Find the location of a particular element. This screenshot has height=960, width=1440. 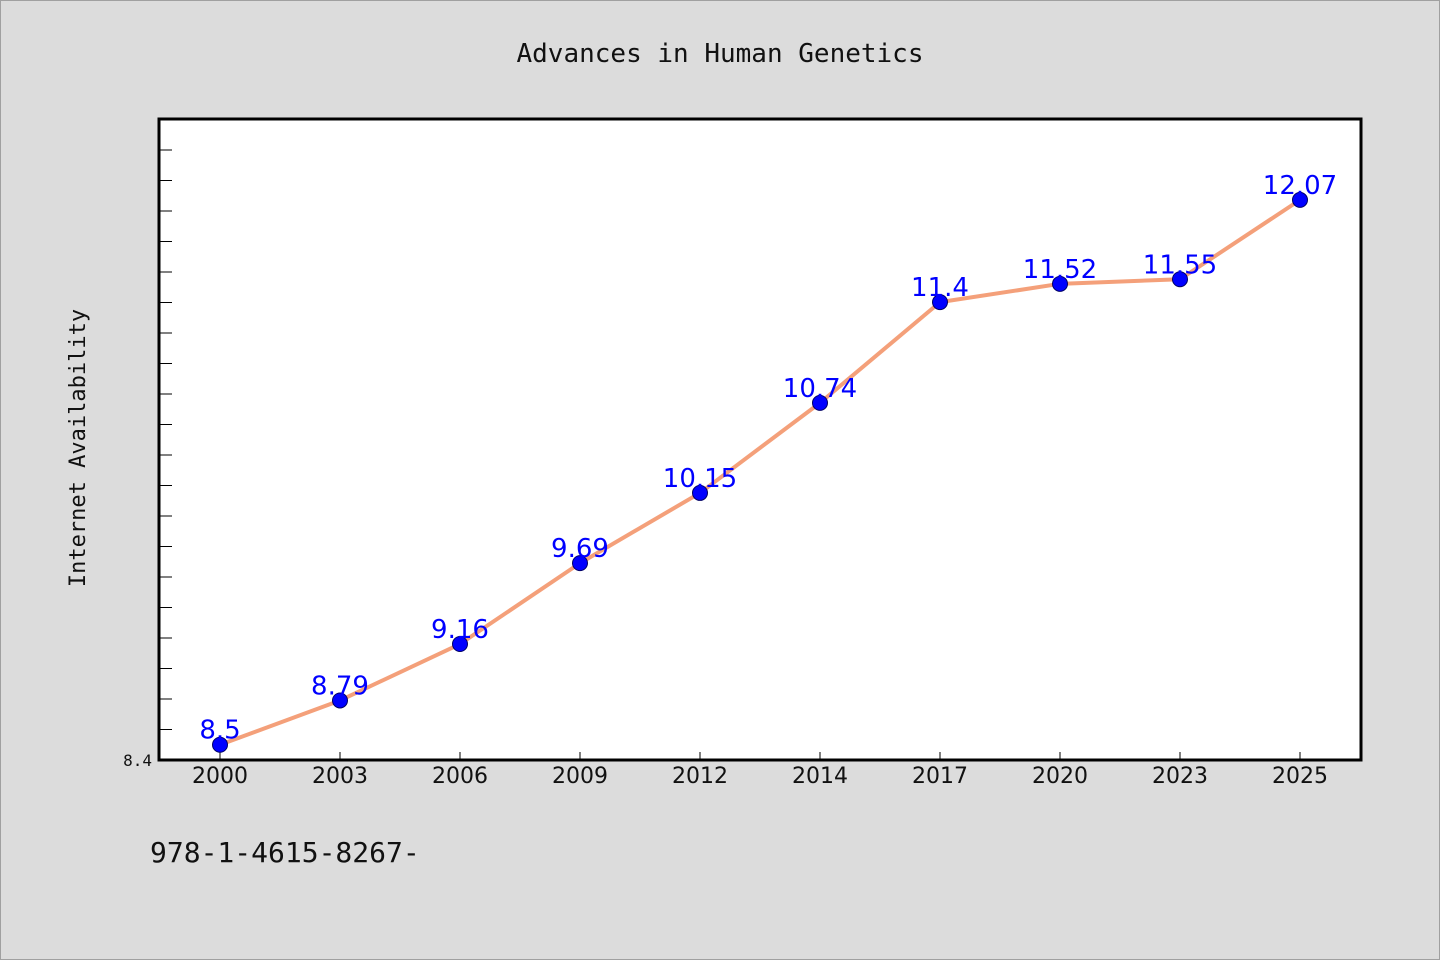

x-tick-label: 2025 is located at coordinates (1300, 776).